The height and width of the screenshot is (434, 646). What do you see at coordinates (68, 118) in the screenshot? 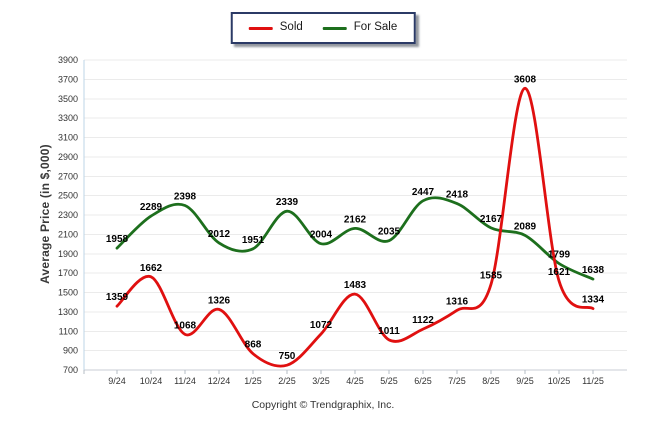
I see `y-tick-label: 3300` at bounding box center [68, 118].